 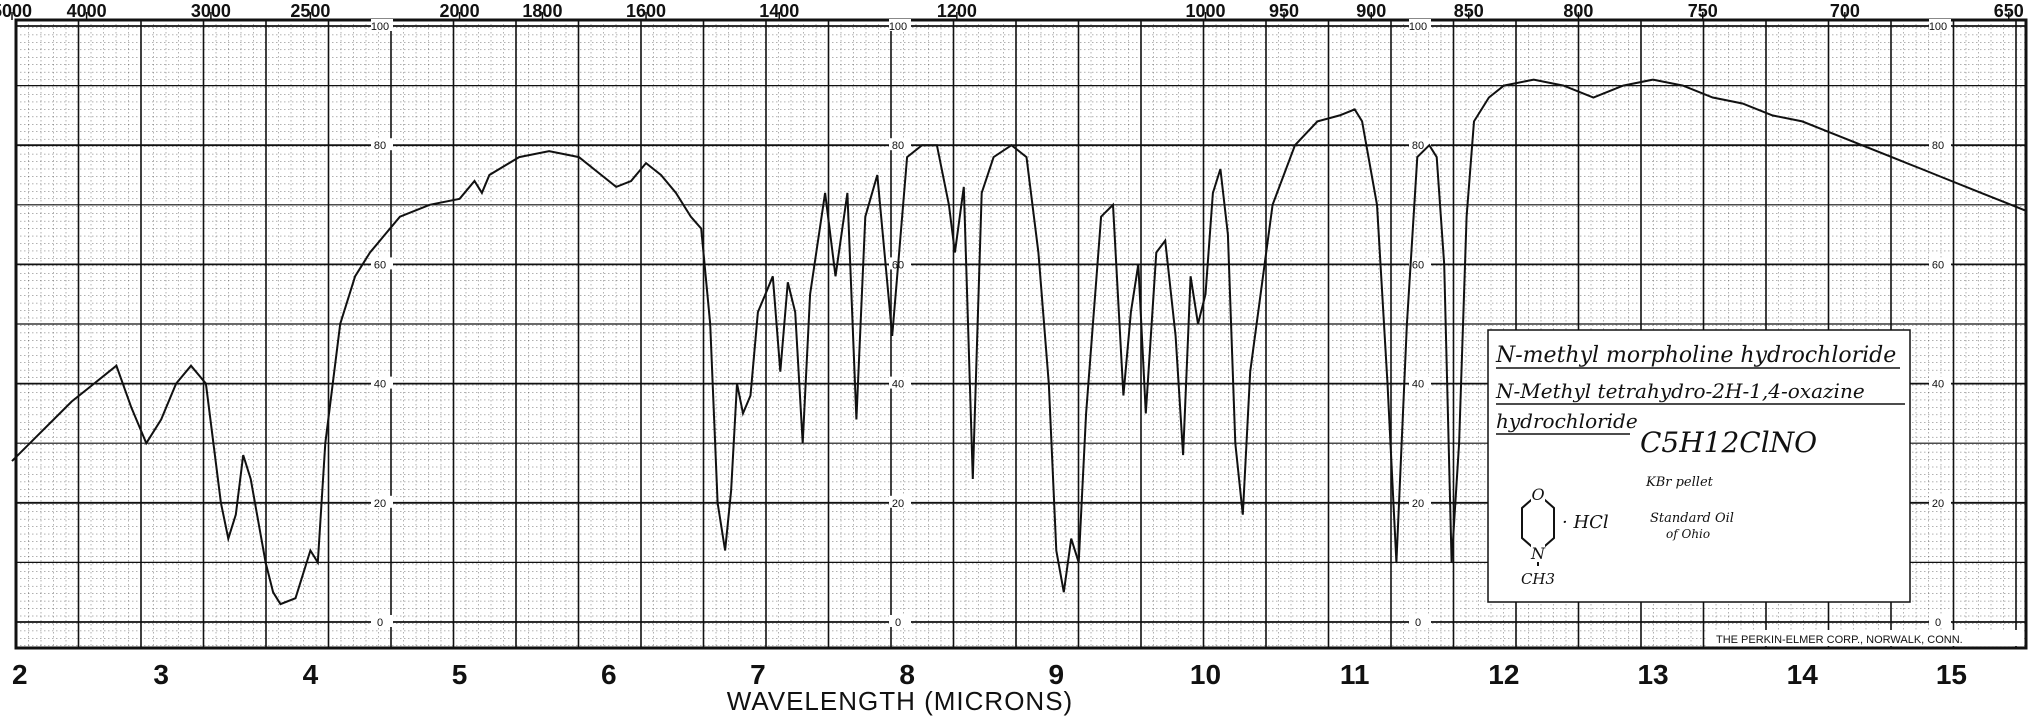 I want to click on molecular-formula: C5H12ClNO, so click(x=1728, y=442).